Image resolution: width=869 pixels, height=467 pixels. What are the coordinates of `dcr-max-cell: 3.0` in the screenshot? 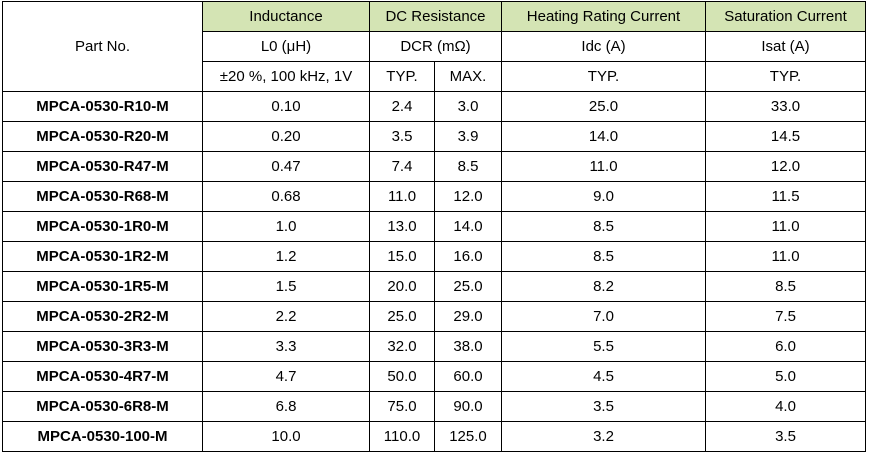 It's located at (468, 106).